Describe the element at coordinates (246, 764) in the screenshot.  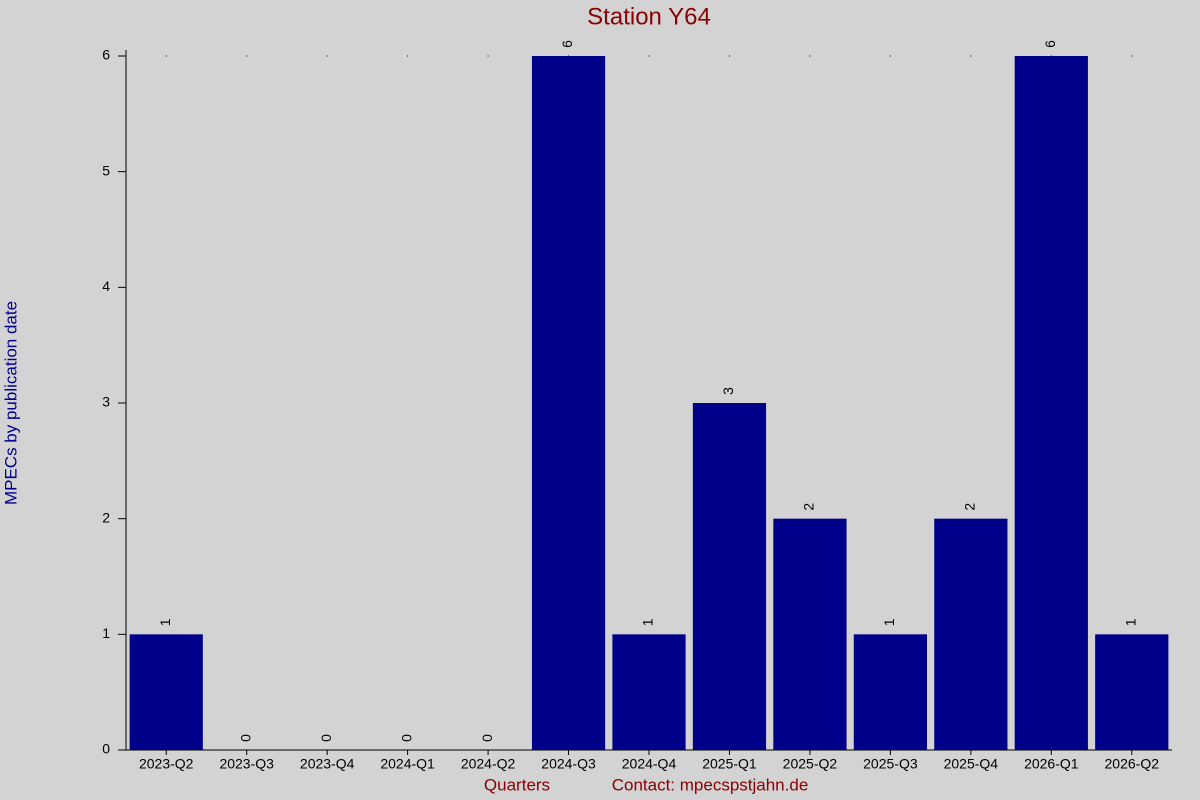
I see `x-tick-label: 2023-Q3` at that location.